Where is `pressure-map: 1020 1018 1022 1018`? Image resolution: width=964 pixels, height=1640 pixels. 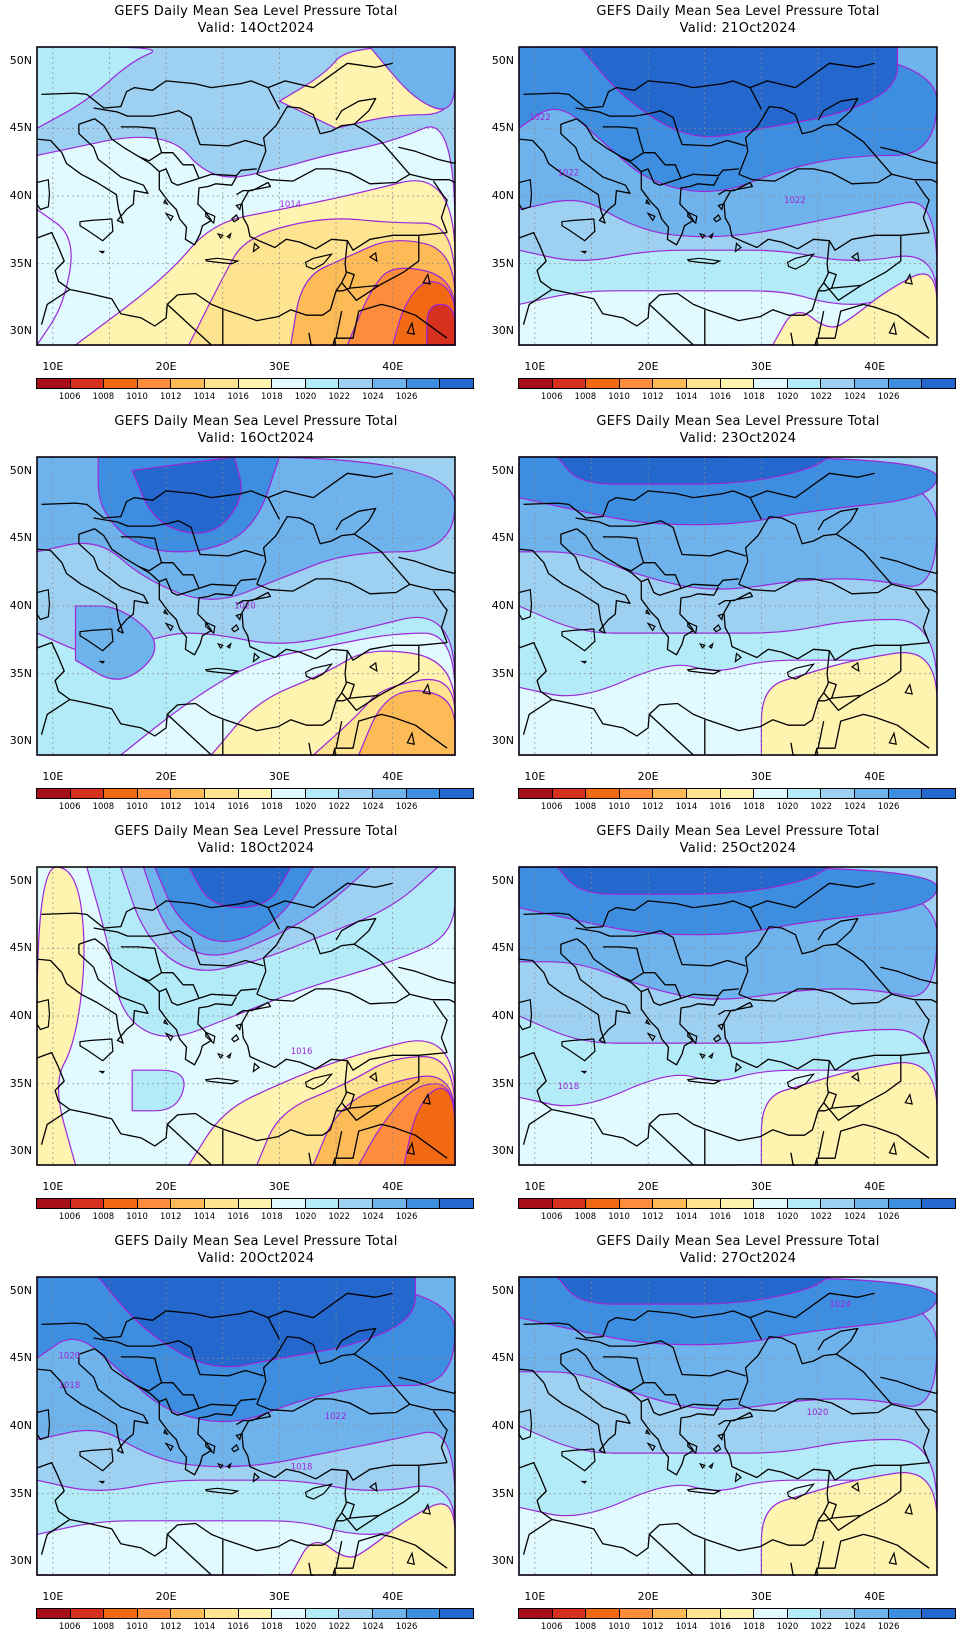 pressure-map: 1020 1018 1022 1018 is located at coordinates (246, 1426).